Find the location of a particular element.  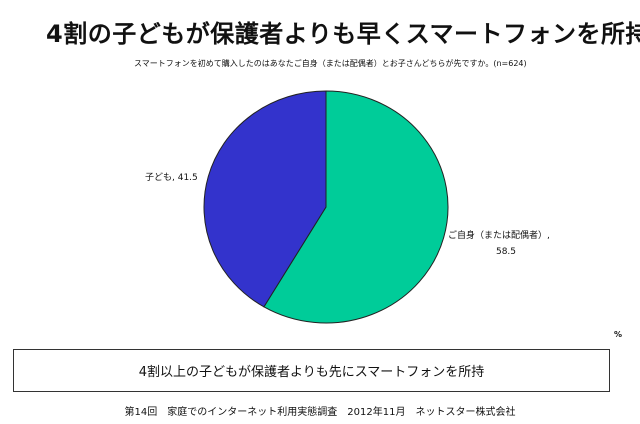

summary-text: 4割以上の子どもが保護者よりも先にスマートフォンを所持 is located at coordinates (311, 372).